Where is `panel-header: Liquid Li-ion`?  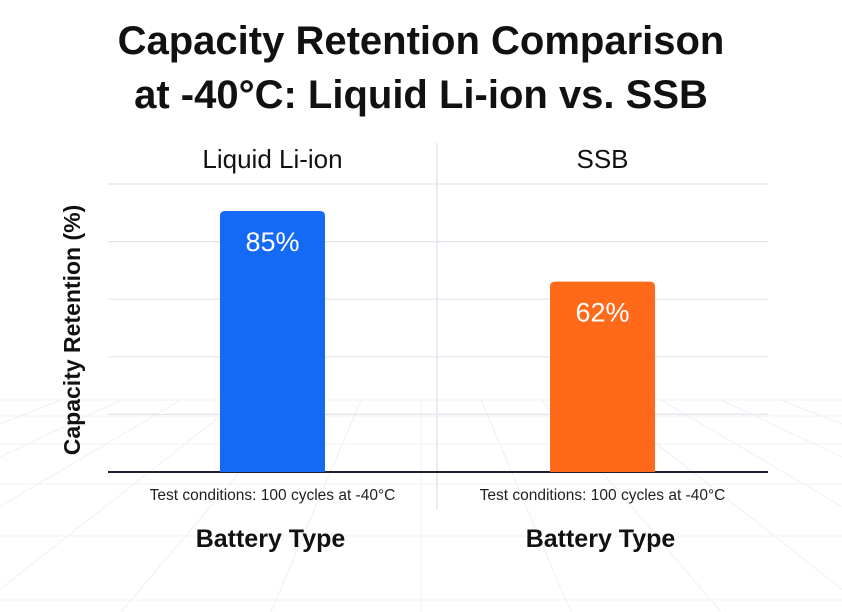
panel-header: Liquid Li-ion is located at coordinates (272, 159).